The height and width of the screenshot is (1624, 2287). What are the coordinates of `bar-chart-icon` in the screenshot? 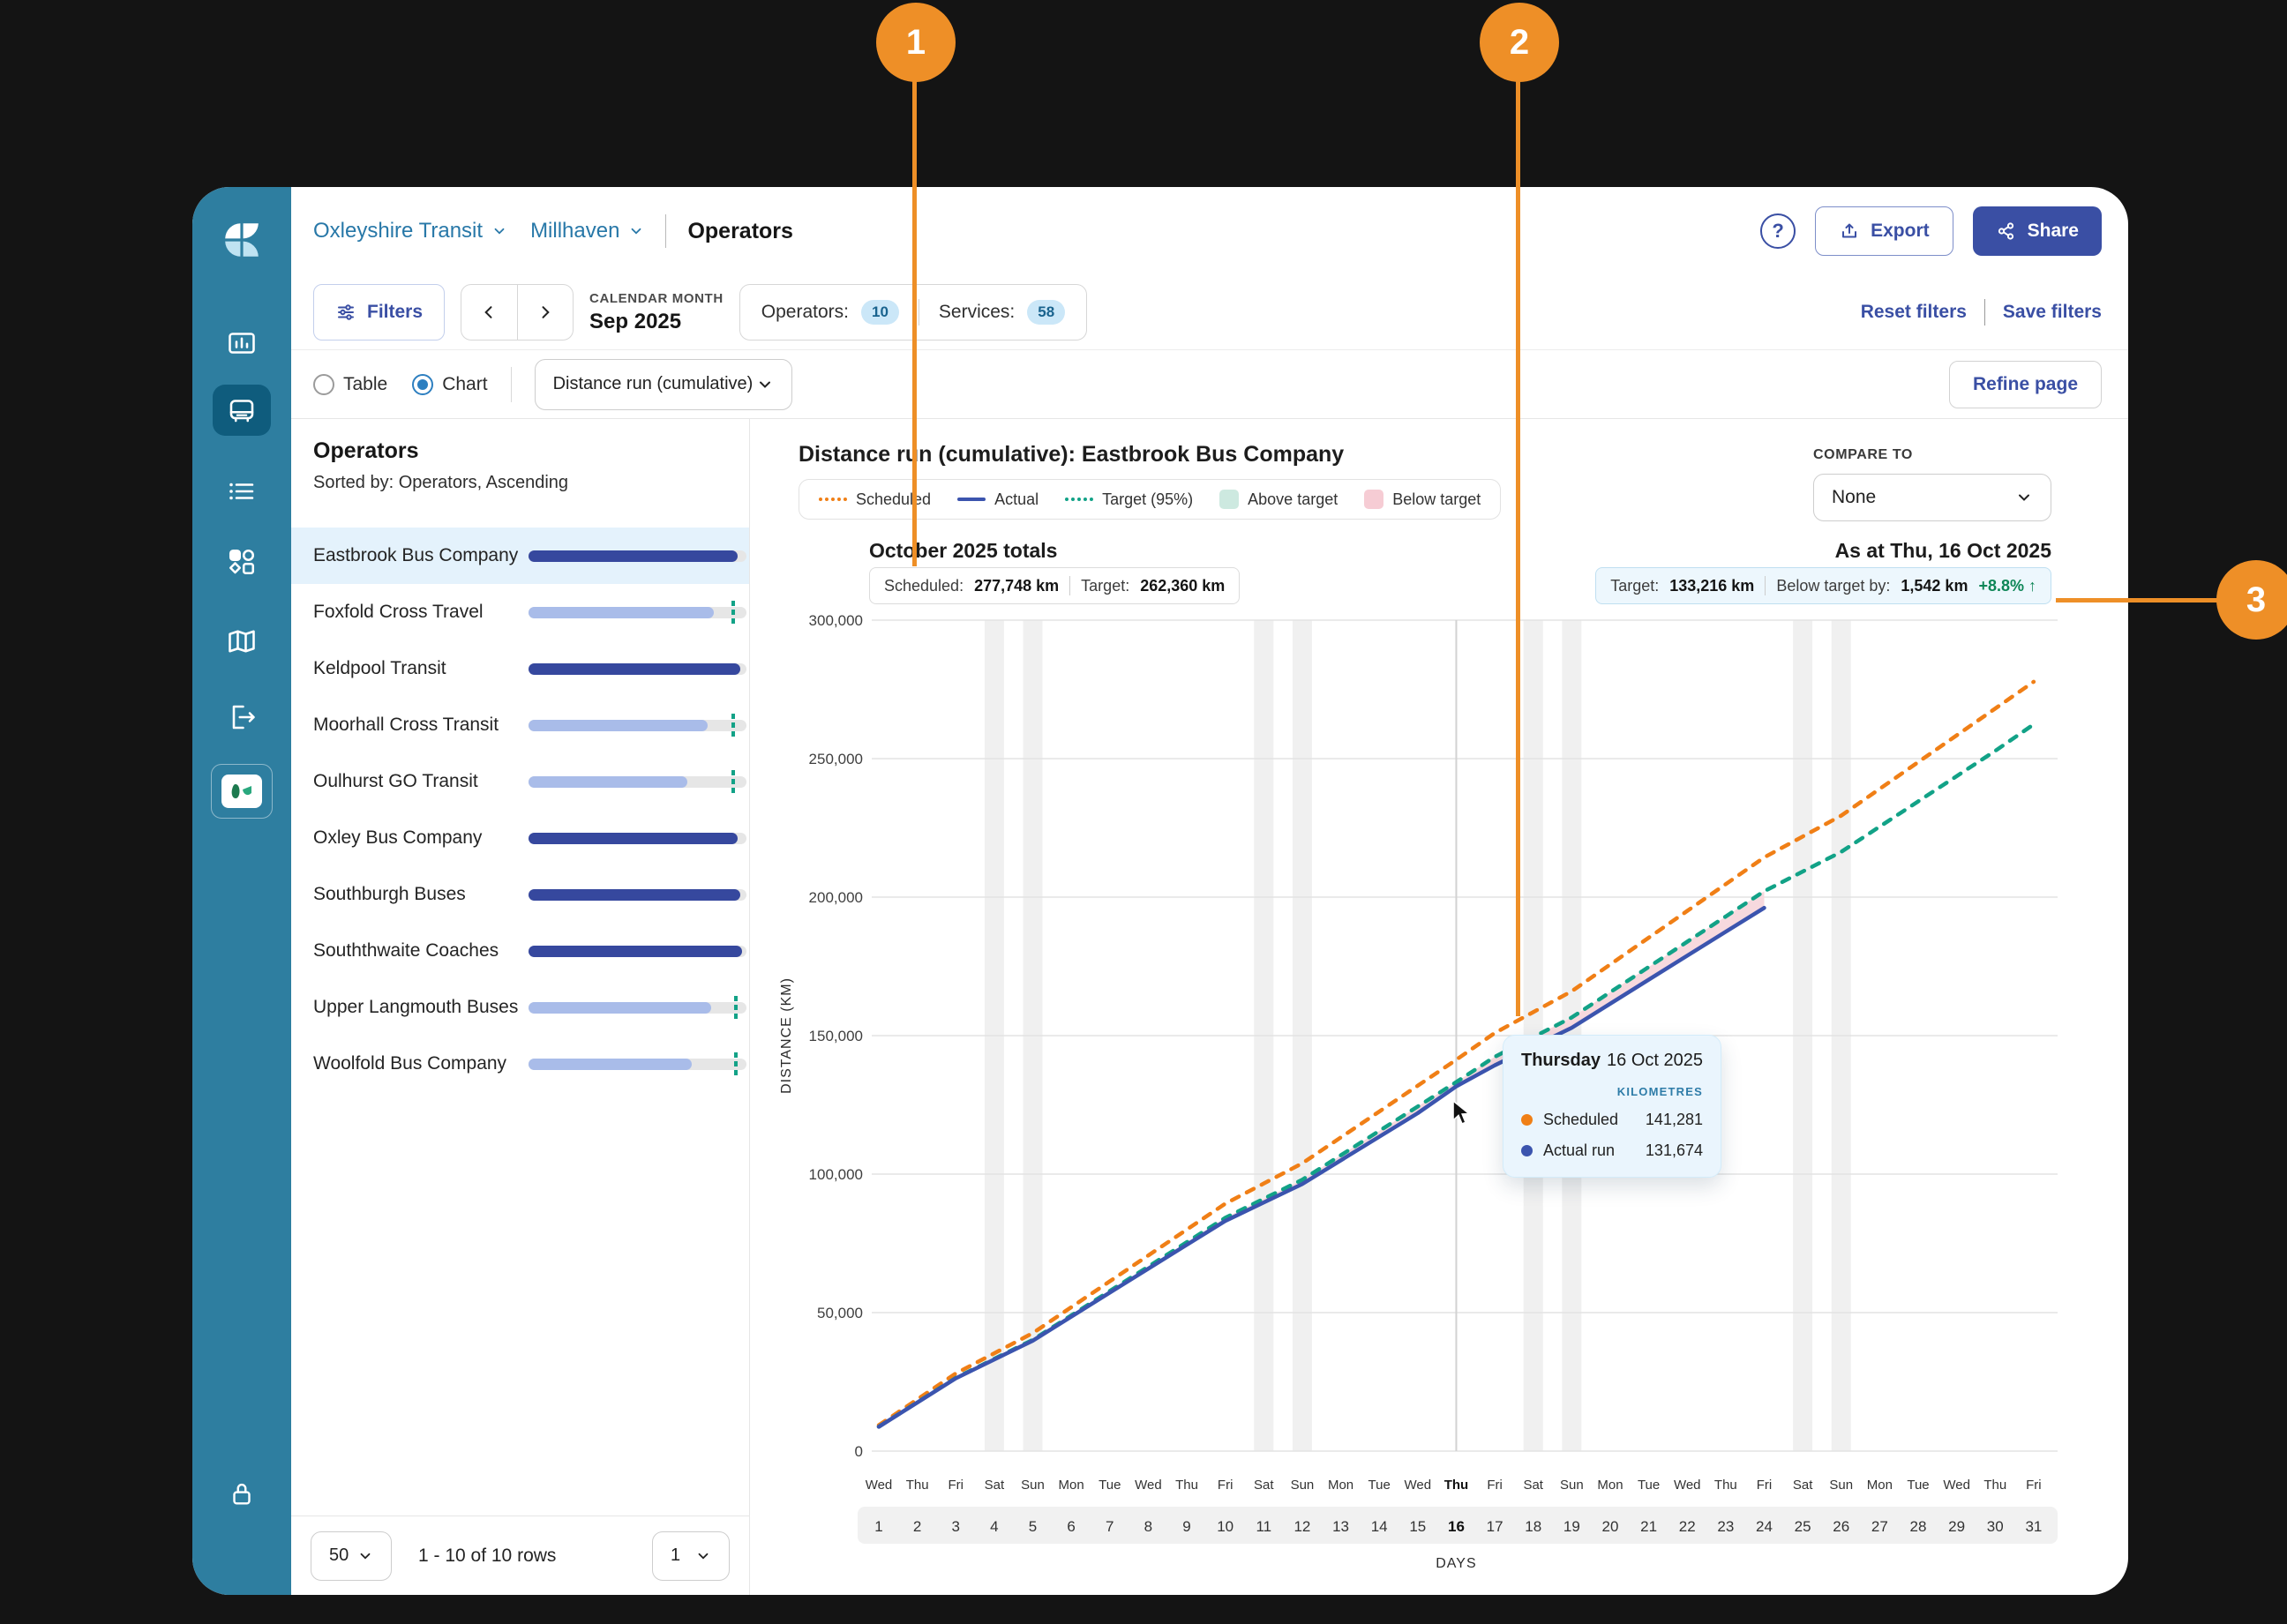 It's located at (242, 343).